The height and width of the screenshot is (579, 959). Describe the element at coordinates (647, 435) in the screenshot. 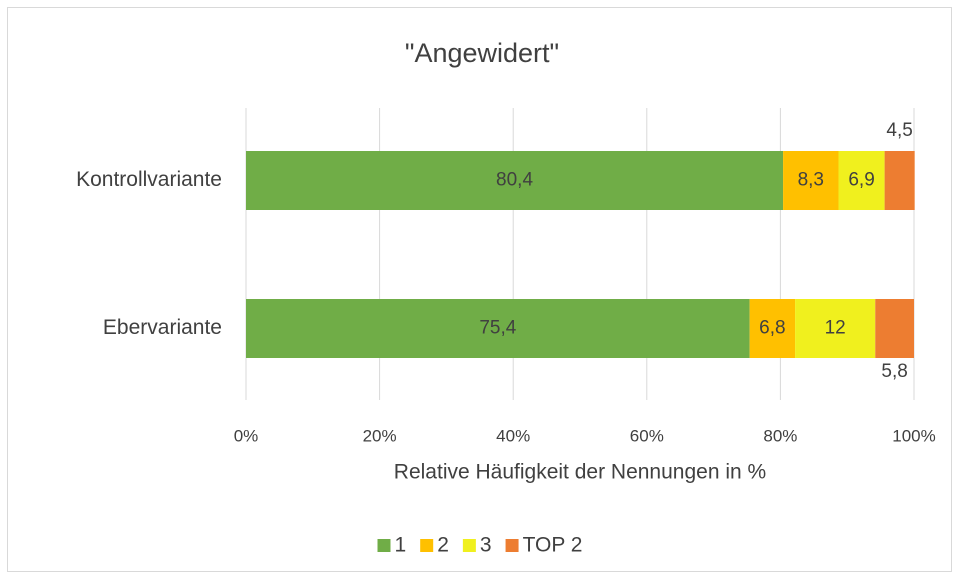

I see `x-tick-label: 60%` at that location.